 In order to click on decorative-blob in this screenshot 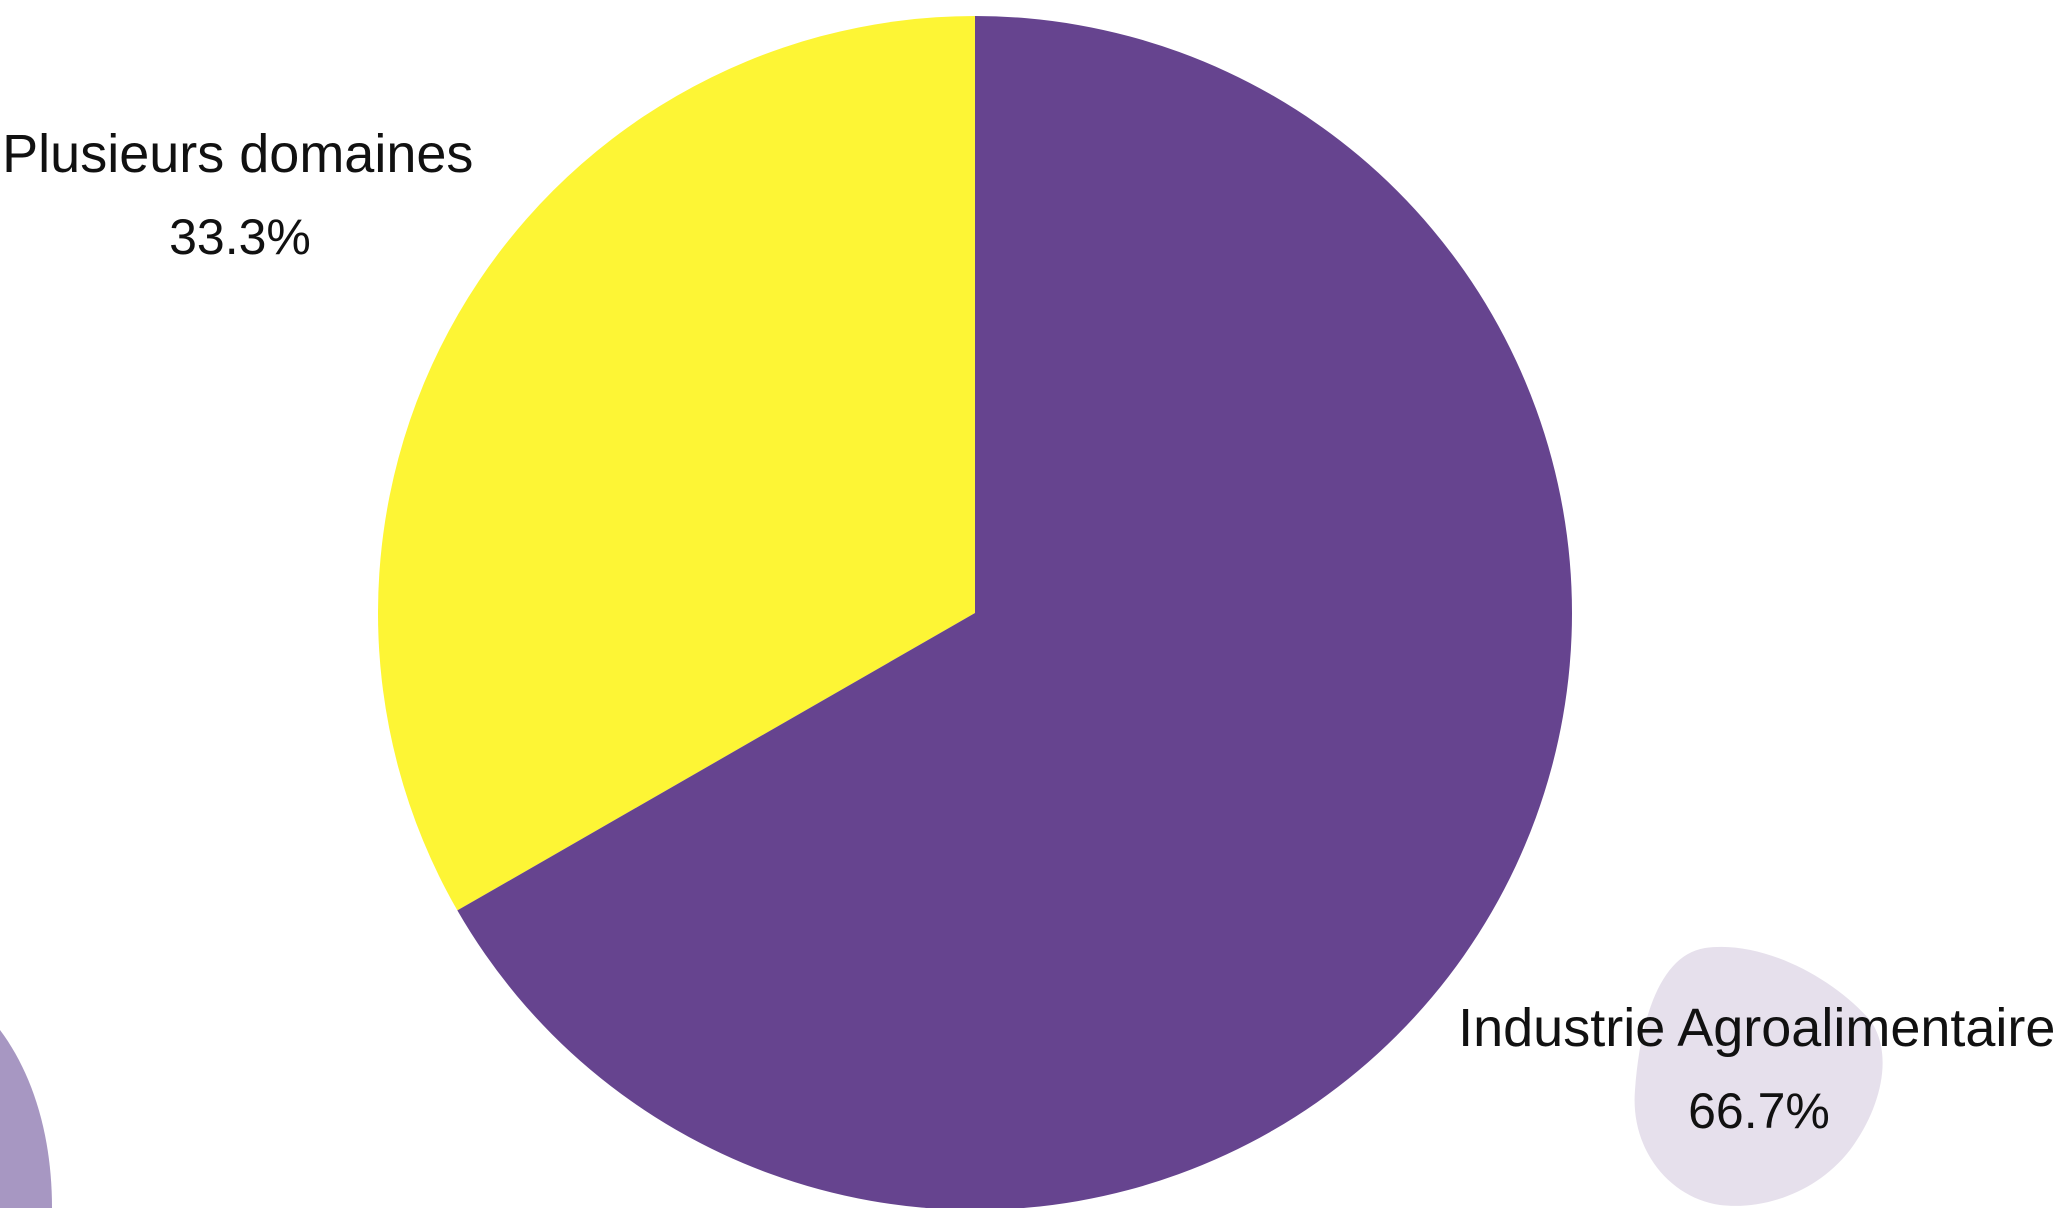, I will do `click(1758, 1076)`.